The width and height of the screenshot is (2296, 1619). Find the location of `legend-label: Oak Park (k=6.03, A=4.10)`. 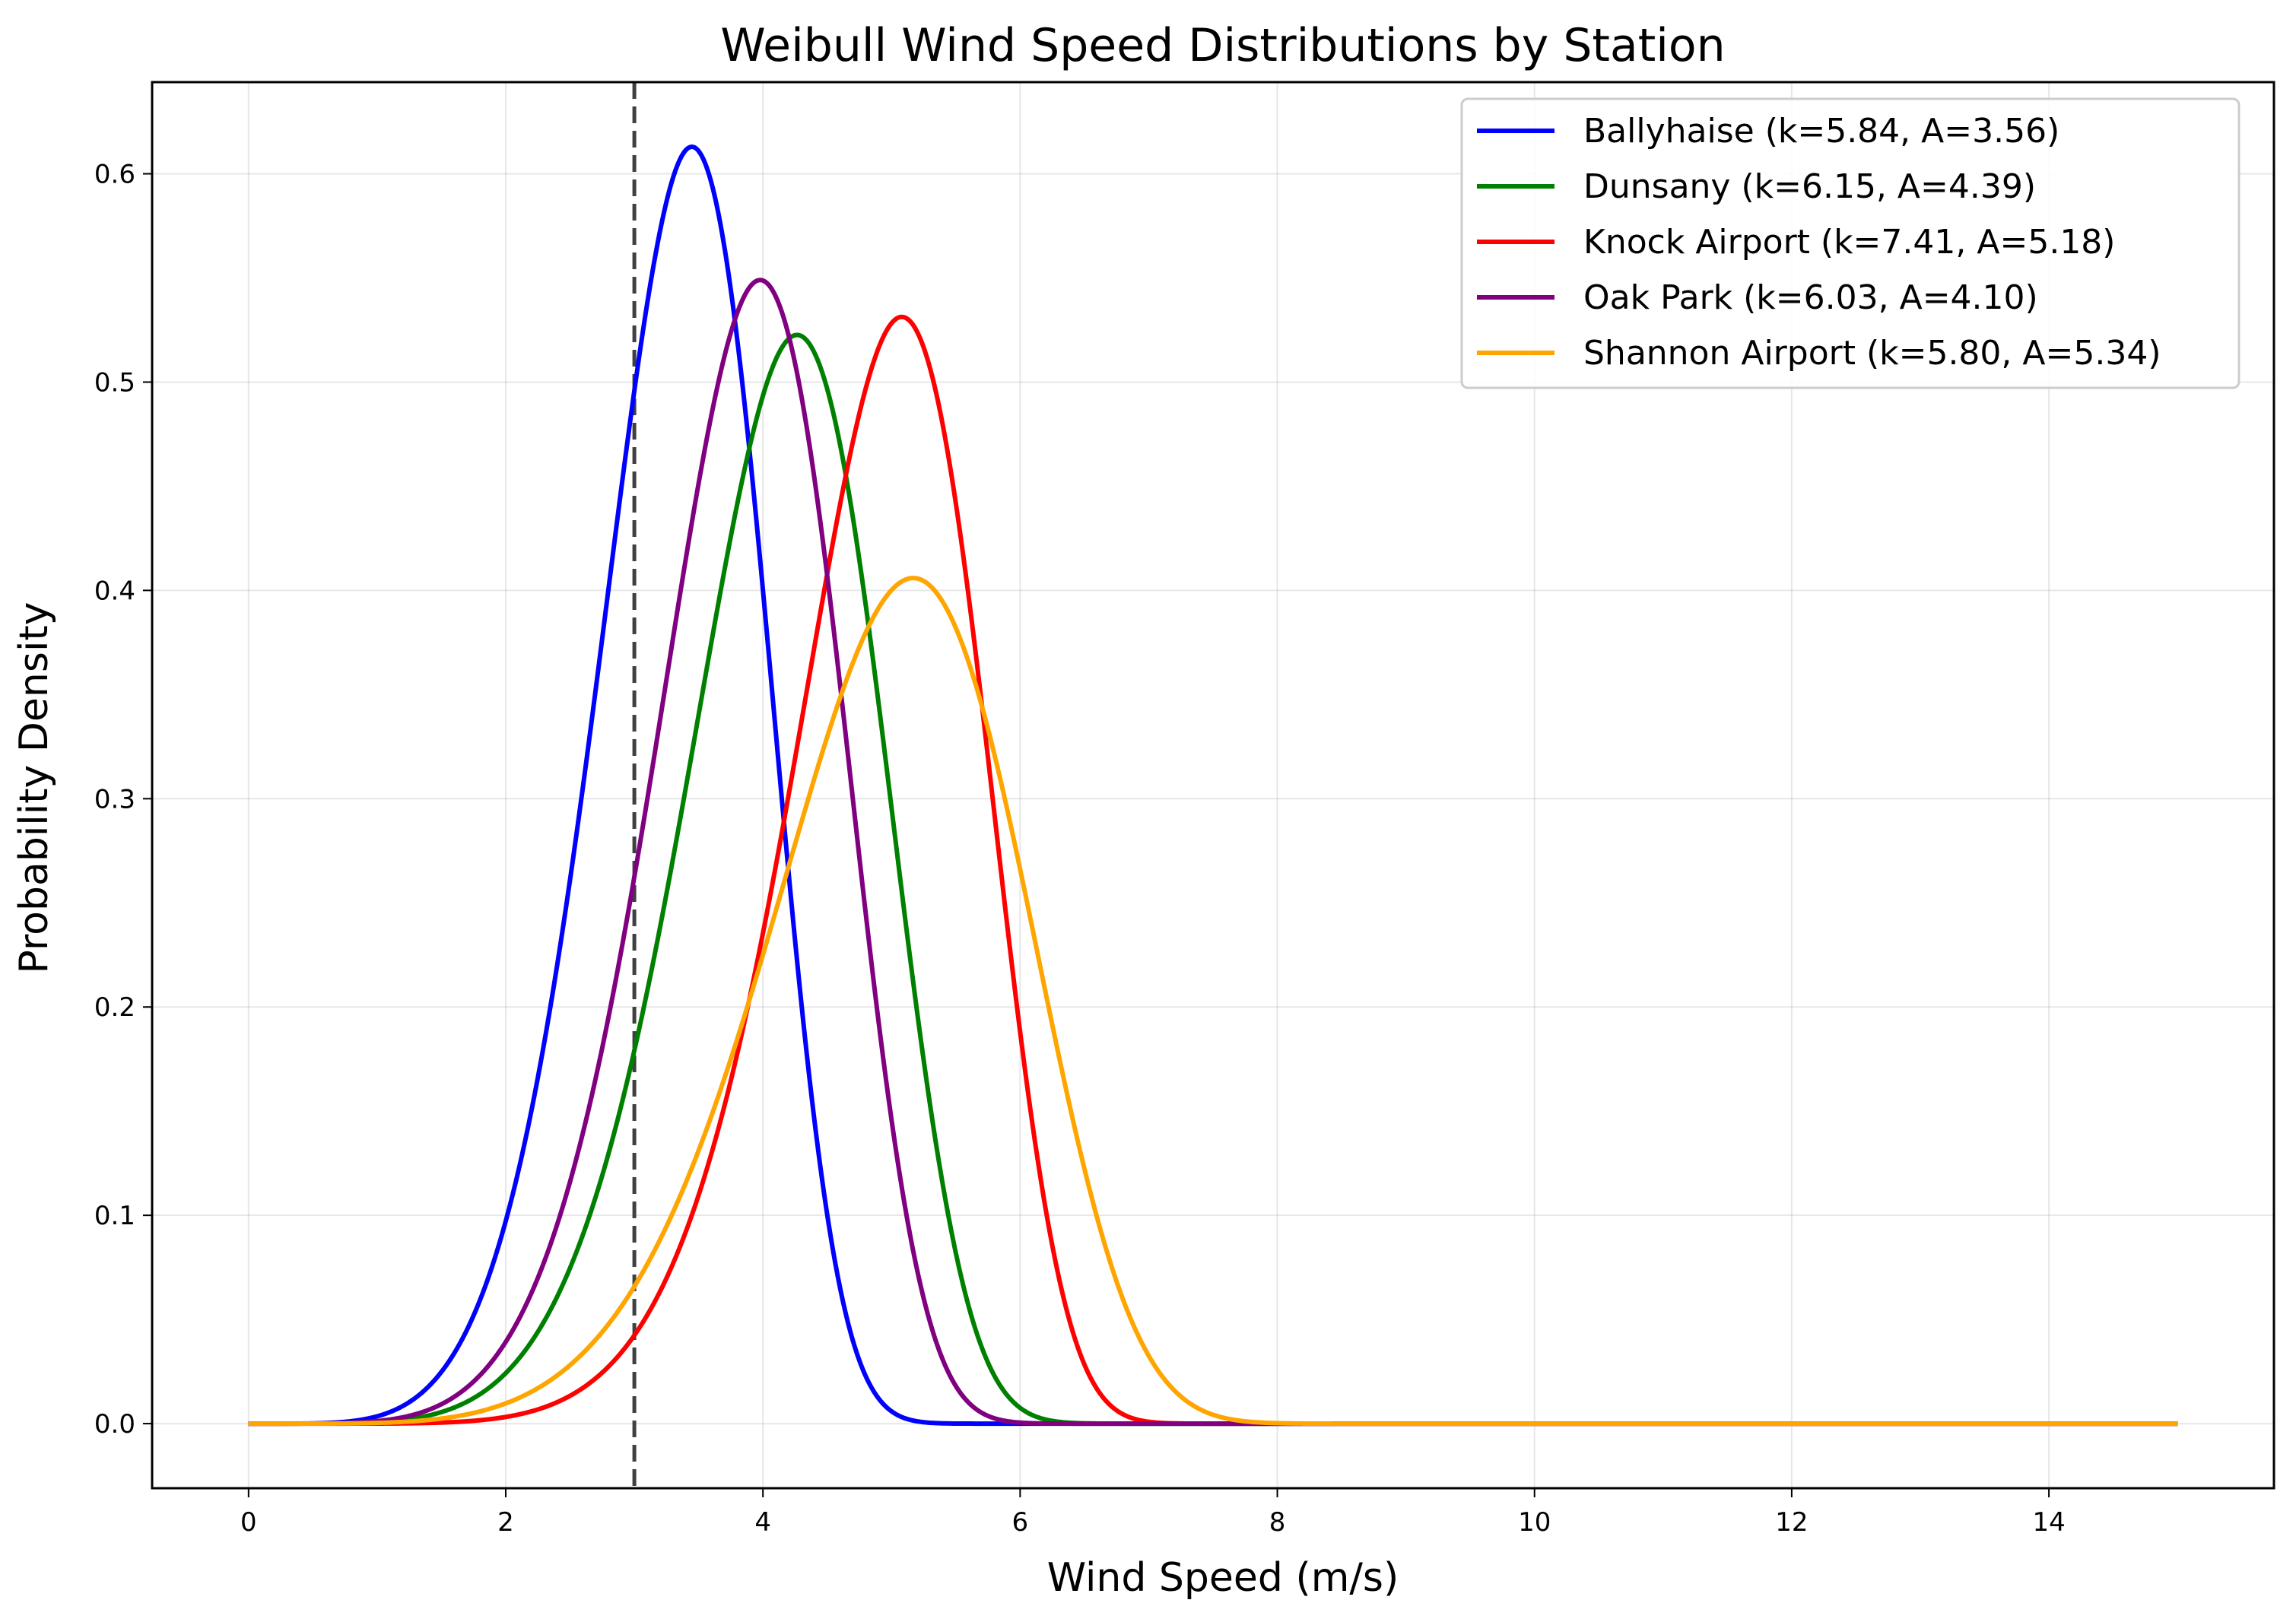

legend-label: Oak Park (k=6.03, A=4.10) is located at coordinates (1811, 297).